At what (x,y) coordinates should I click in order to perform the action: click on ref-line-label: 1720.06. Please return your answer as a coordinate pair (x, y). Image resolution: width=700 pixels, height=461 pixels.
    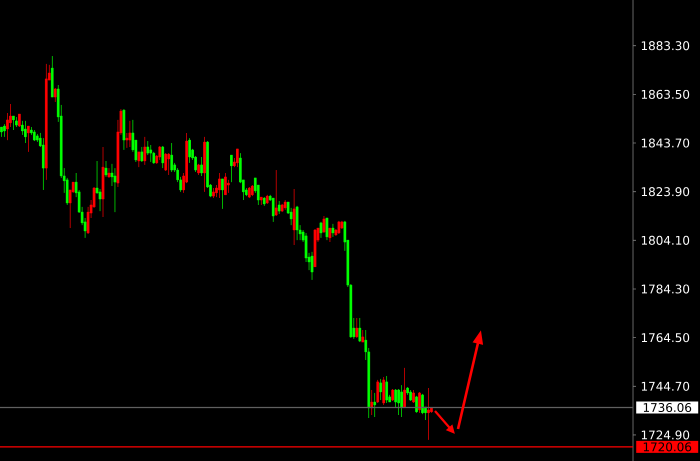
    Looking at the image, I should click on (668, 447).